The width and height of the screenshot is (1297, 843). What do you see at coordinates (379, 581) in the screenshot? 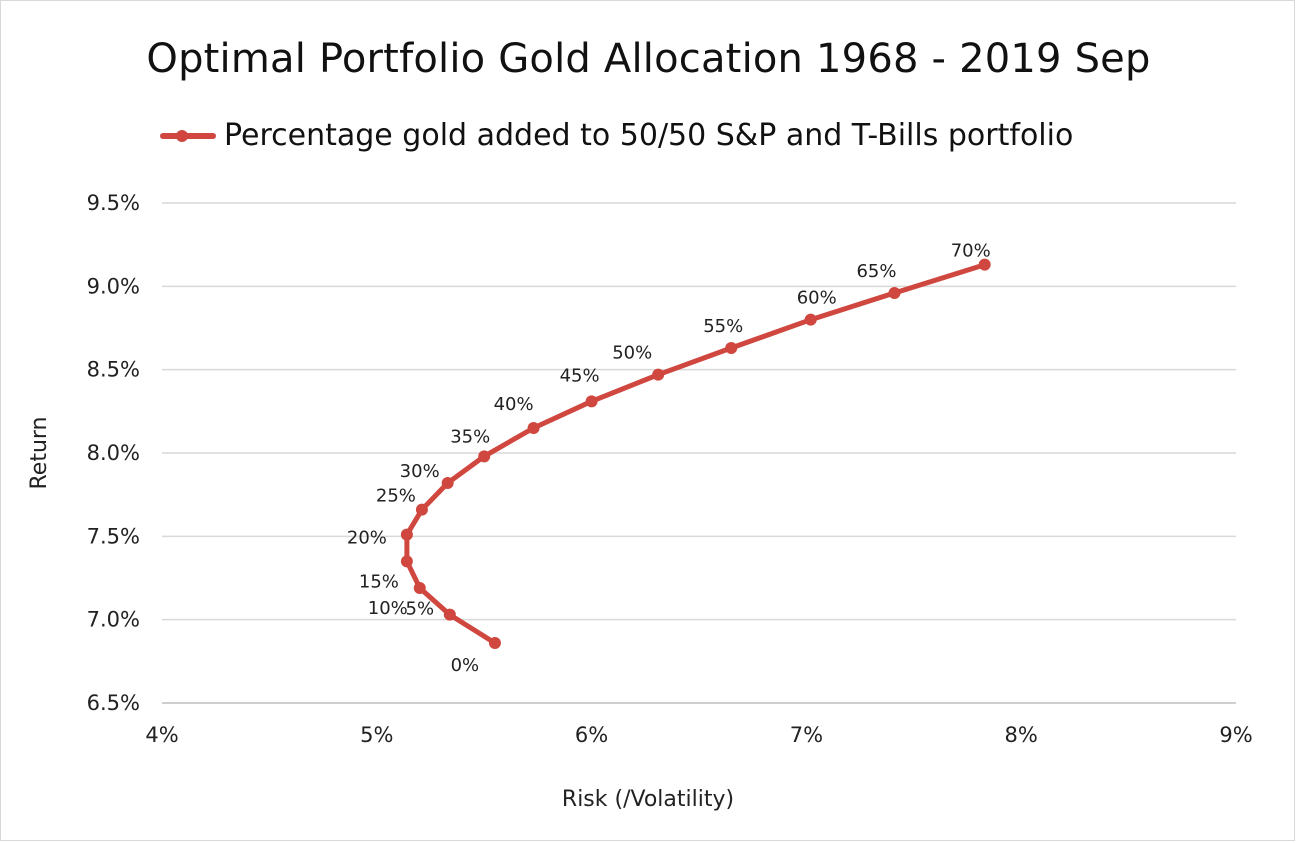
I see `data-label: 15%` at bounding box center [379, 581].